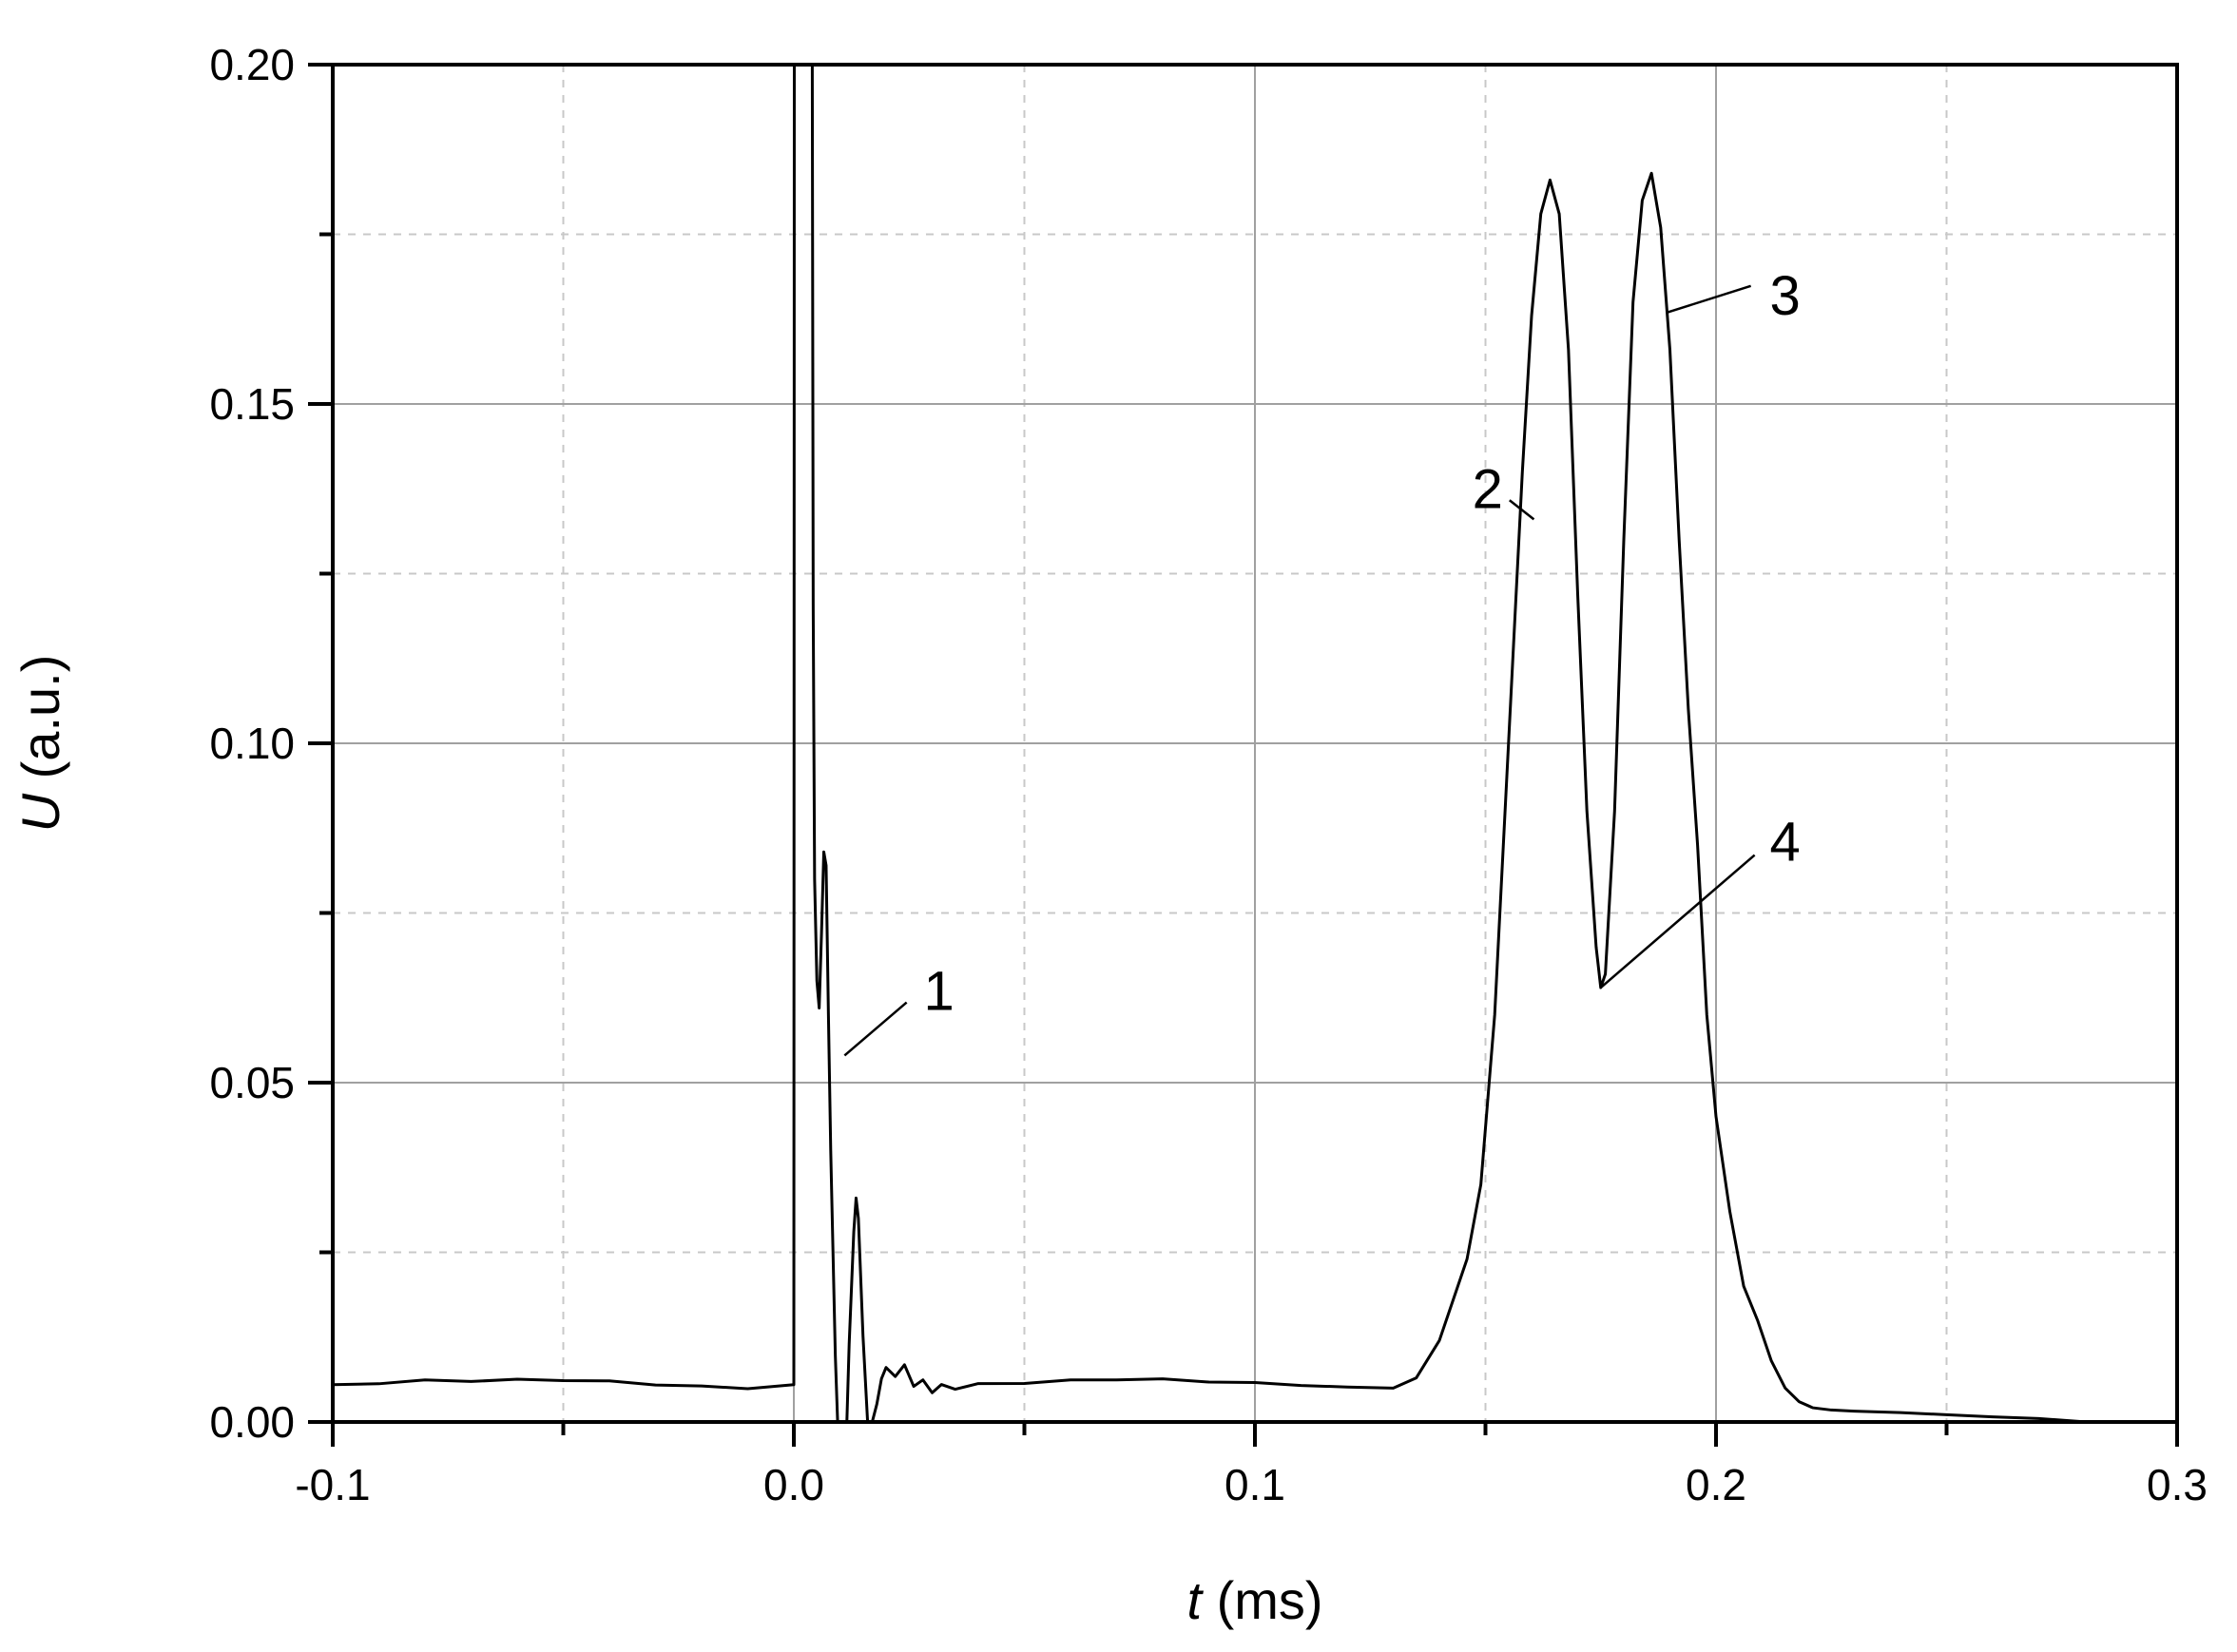 This screenshot has height=1652, width=2237. Describe the element at coordinates (252, 64) in the screenshot. I see `y-tick-label: 0.20` at that location.